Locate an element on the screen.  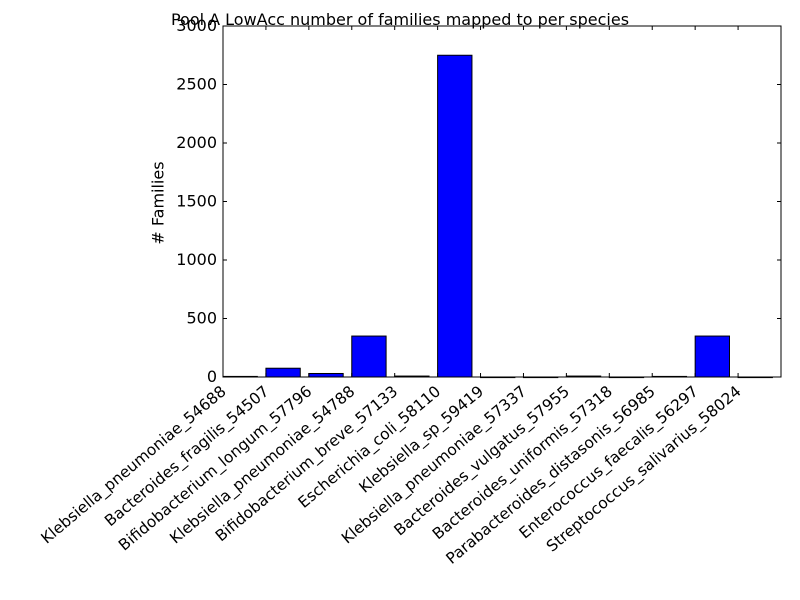
y-tick-label: 2500 is located at coordinates (196, 84).